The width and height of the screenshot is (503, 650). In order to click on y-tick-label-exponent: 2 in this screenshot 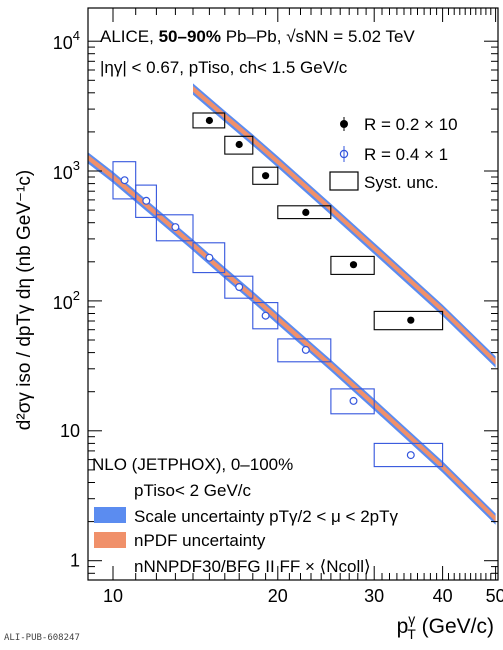, I will do `click(76, 295)`.